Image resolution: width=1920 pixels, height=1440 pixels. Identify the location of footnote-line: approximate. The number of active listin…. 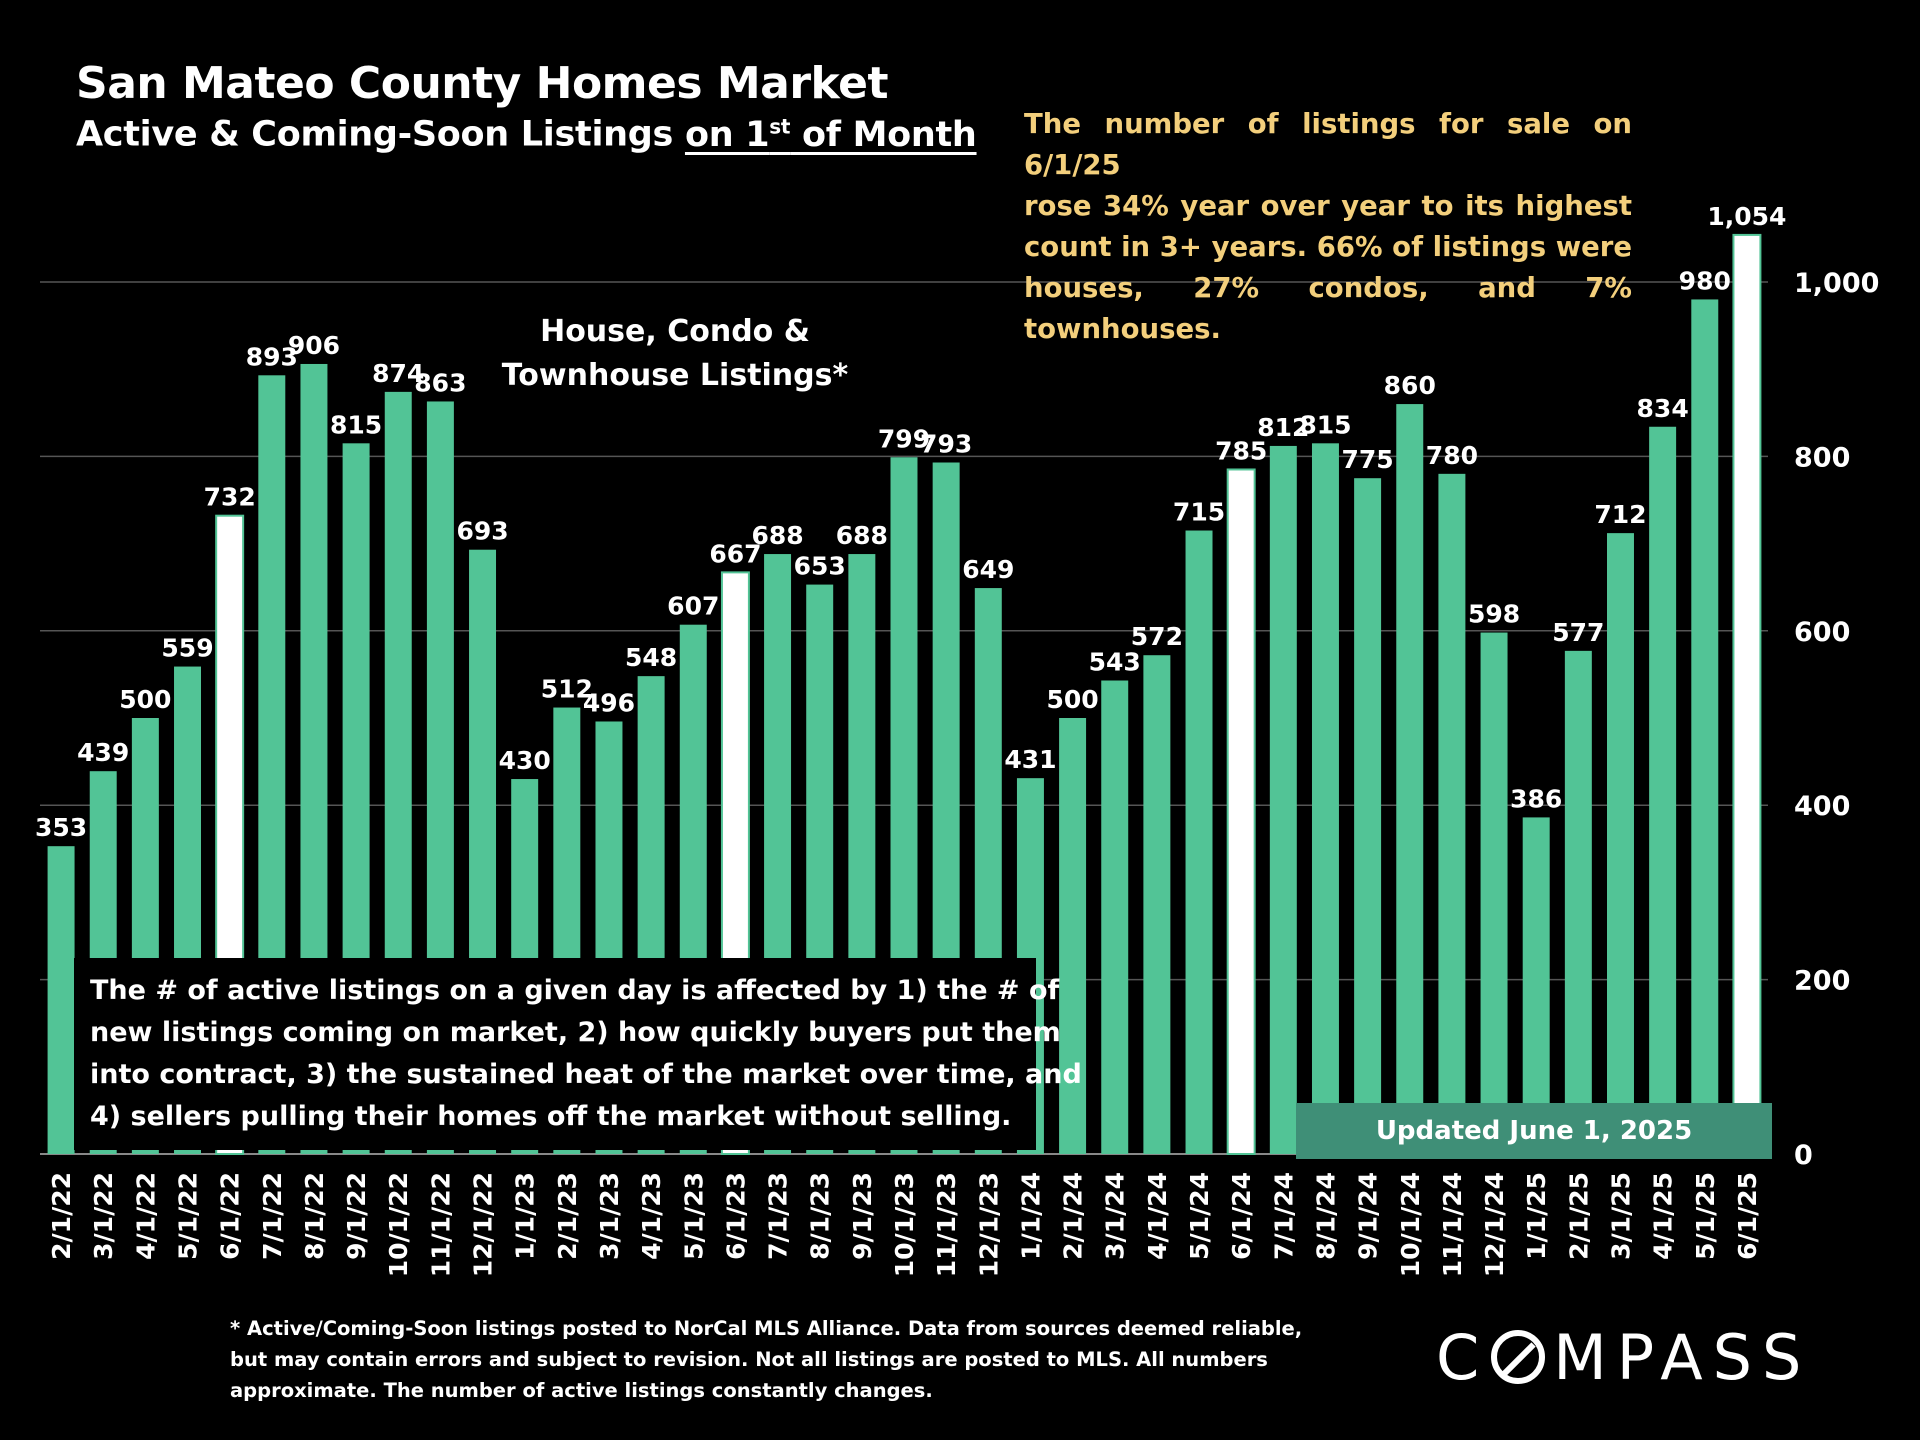
(581, 1390).